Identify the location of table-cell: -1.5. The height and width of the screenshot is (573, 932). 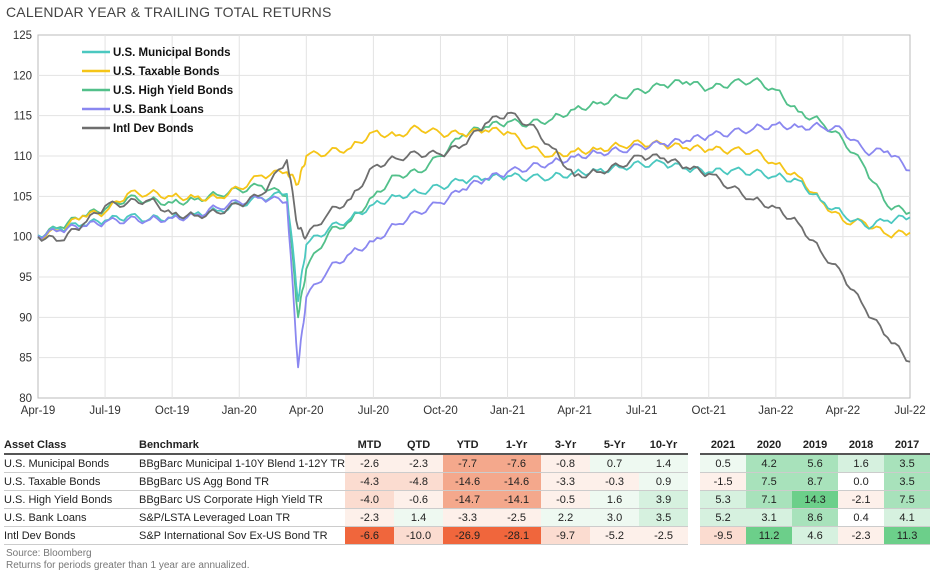
(723, 481).